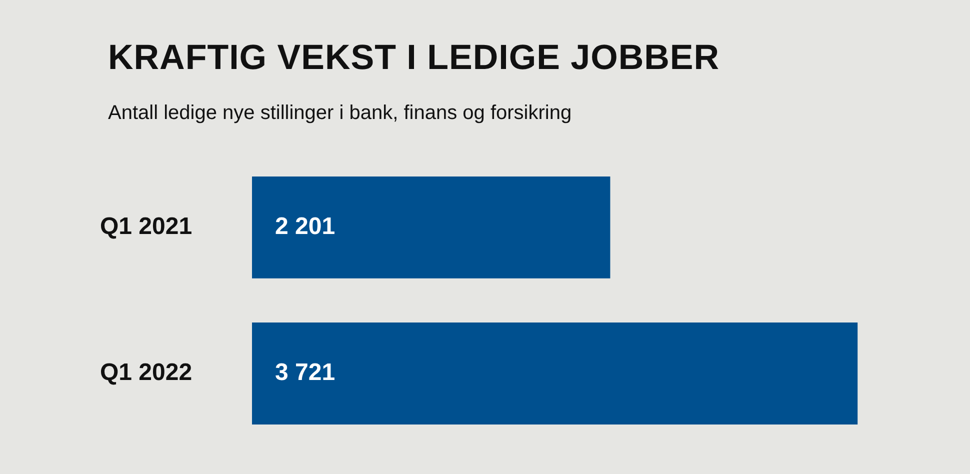 The height and width of the screenshot is (474, 970). What do you see at coordinates (146, 226) in the screenshot?
I see `y-tick-label: Q1 2021` at bounding box center [146, 226].